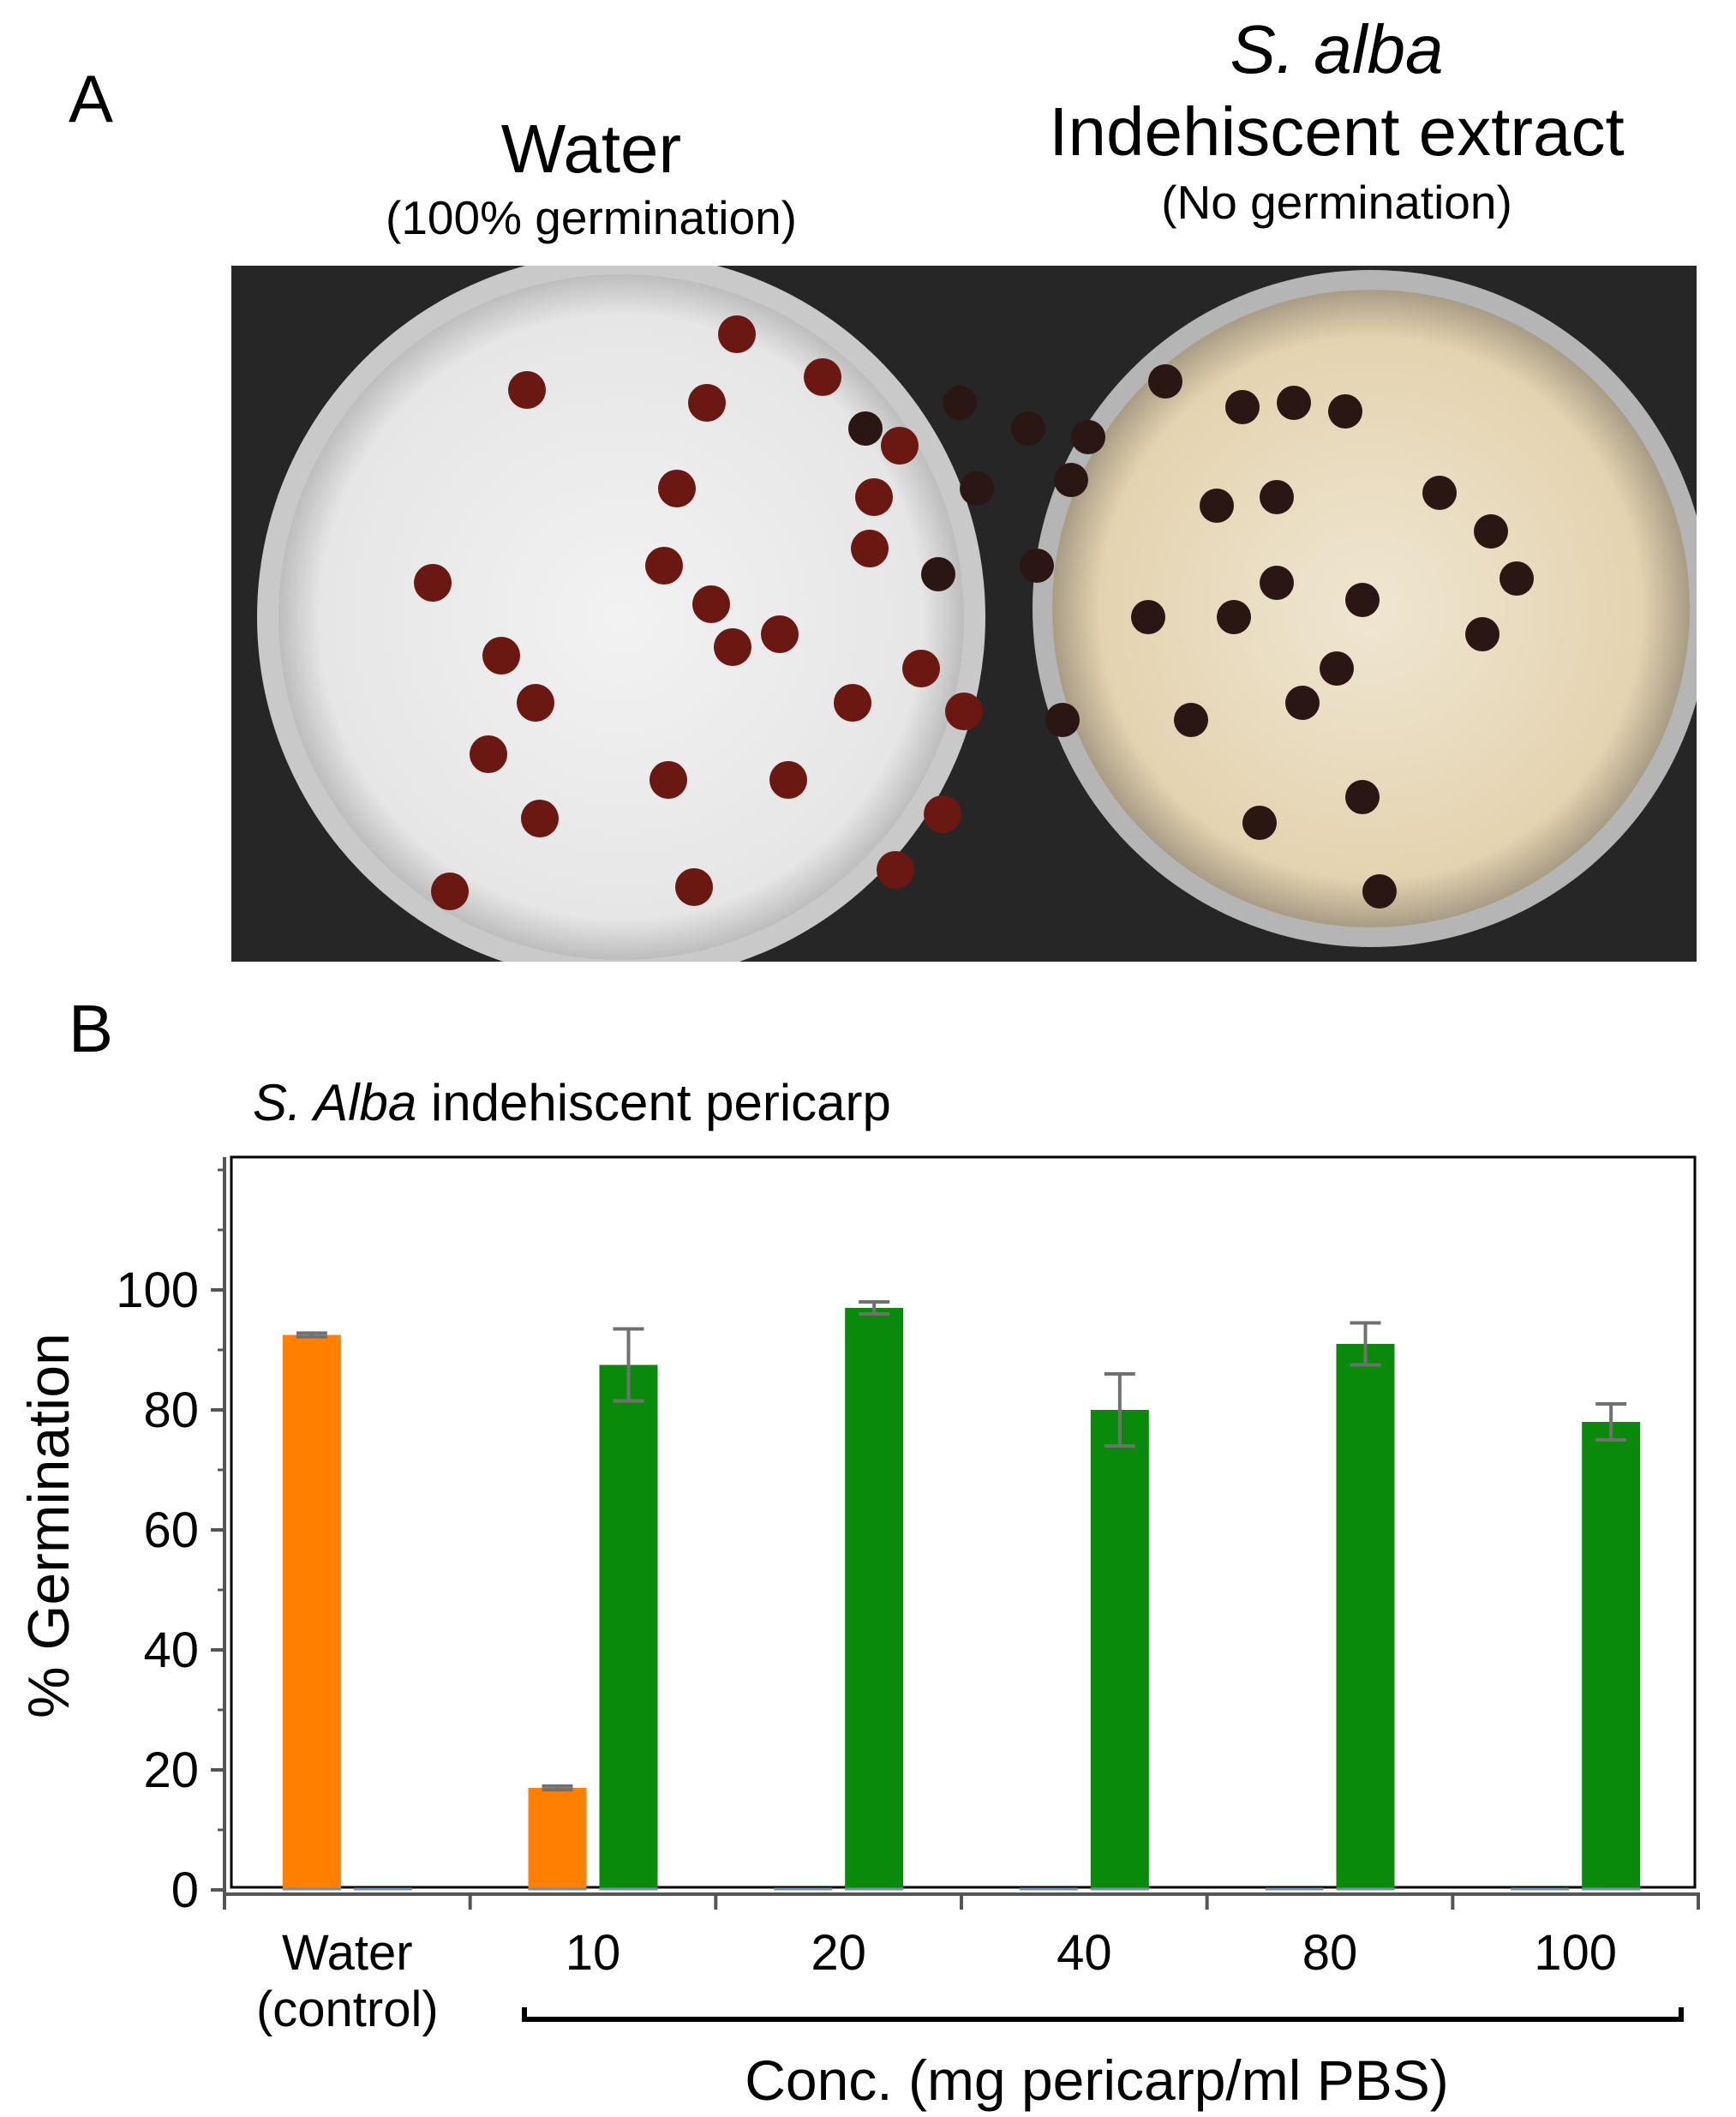  Describe the element at coordinates (1103, 2014) in the screenshot. I see `concentration-bracket` at that location.